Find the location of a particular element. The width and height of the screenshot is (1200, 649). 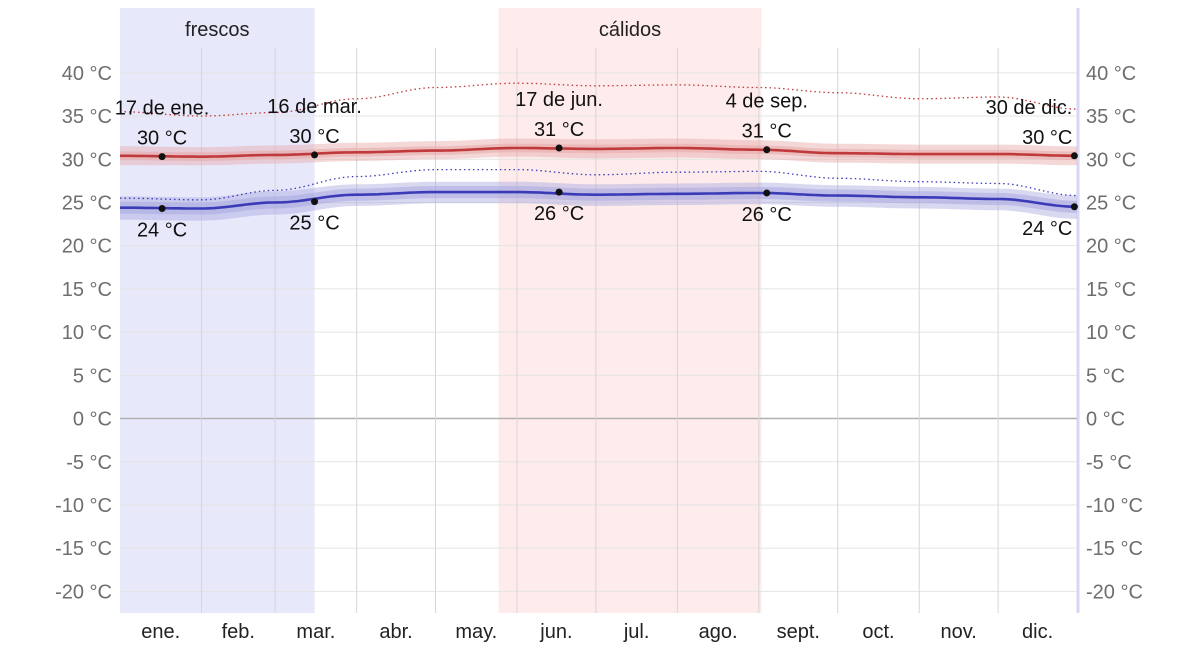

annotation-value-9: 24 °C is located at coordinates (1047, 229).